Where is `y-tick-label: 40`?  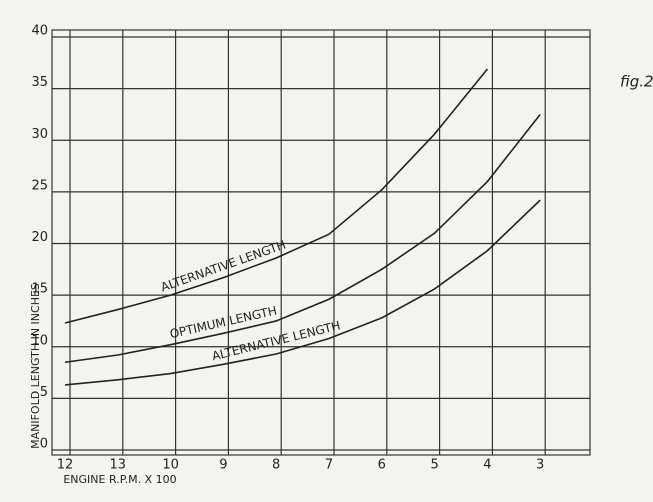 y-tick-label: 40 is located at coordinates (39, 31).